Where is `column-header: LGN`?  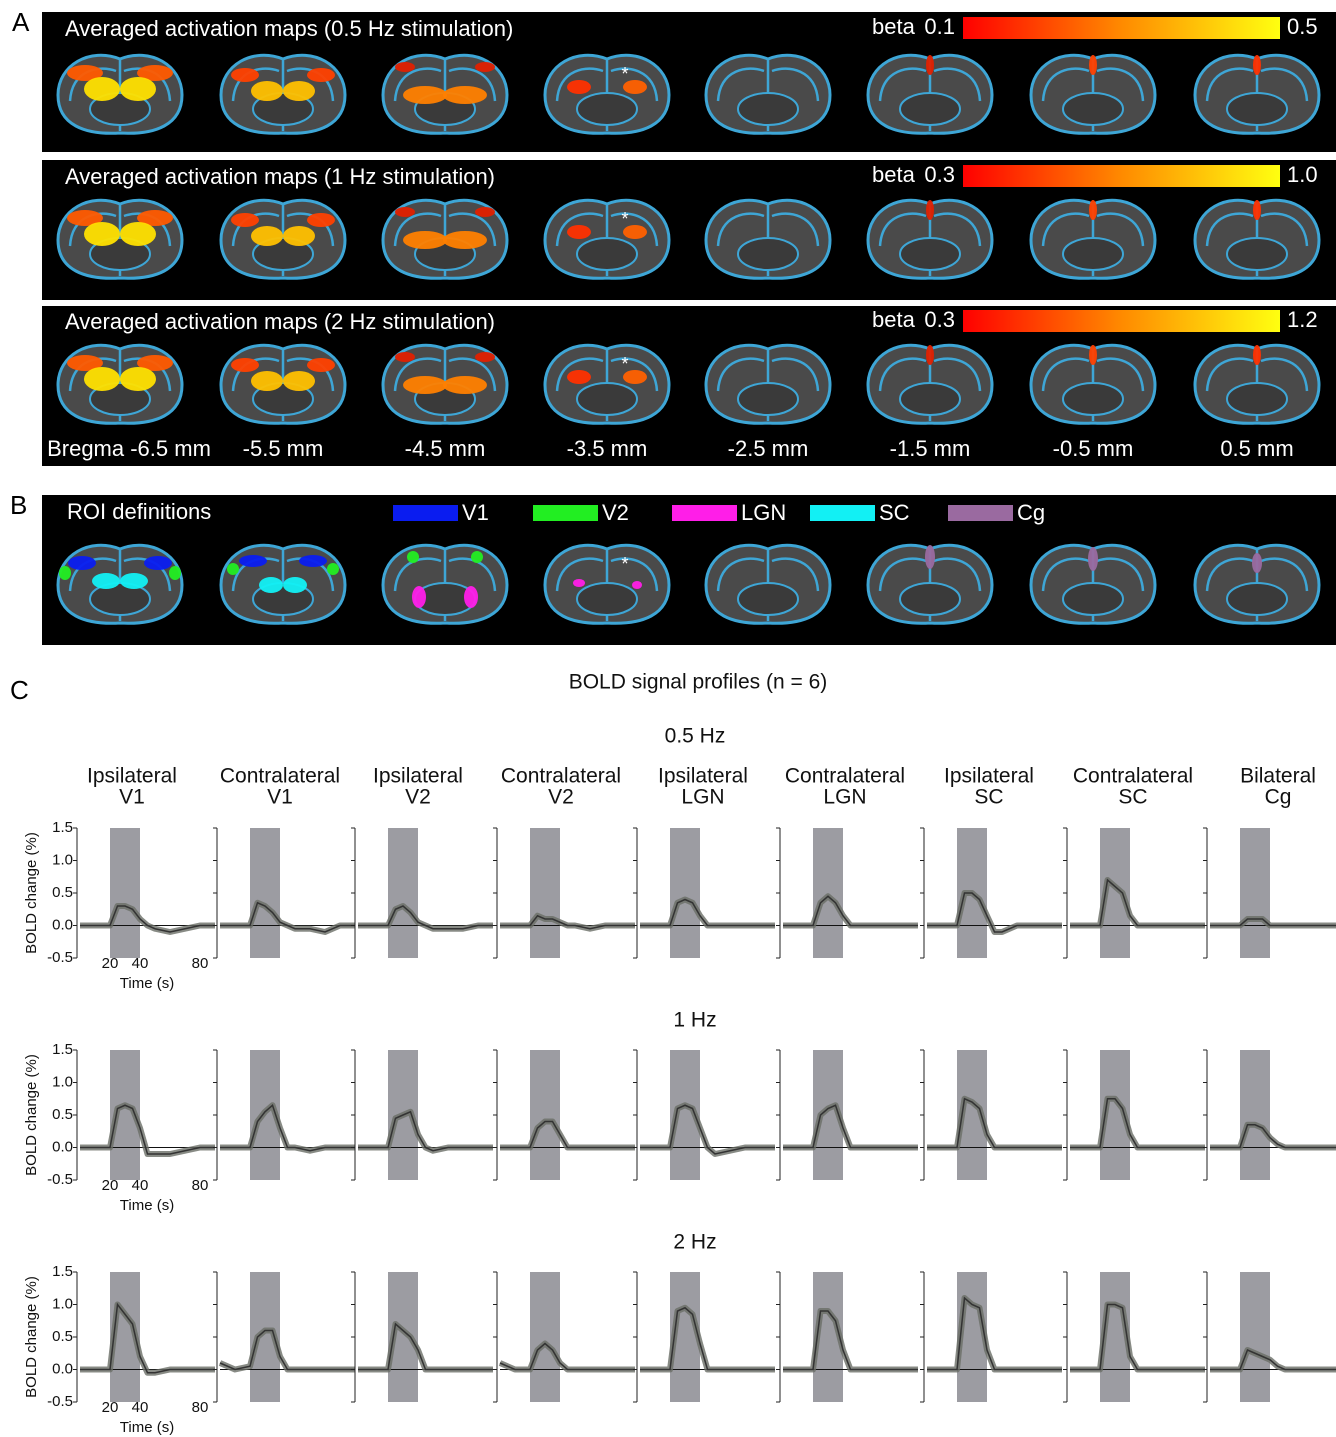 column-header: LGN is located at coordinates (702, 797).